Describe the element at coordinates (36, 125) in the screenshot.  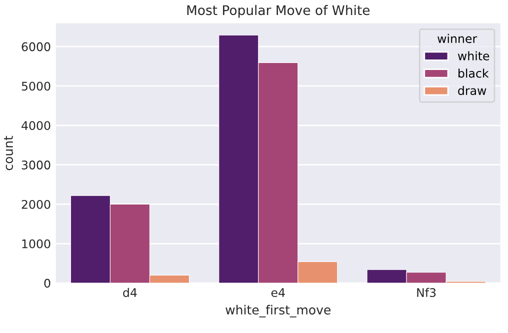
I see `y-tick-label: 4000` at that location.